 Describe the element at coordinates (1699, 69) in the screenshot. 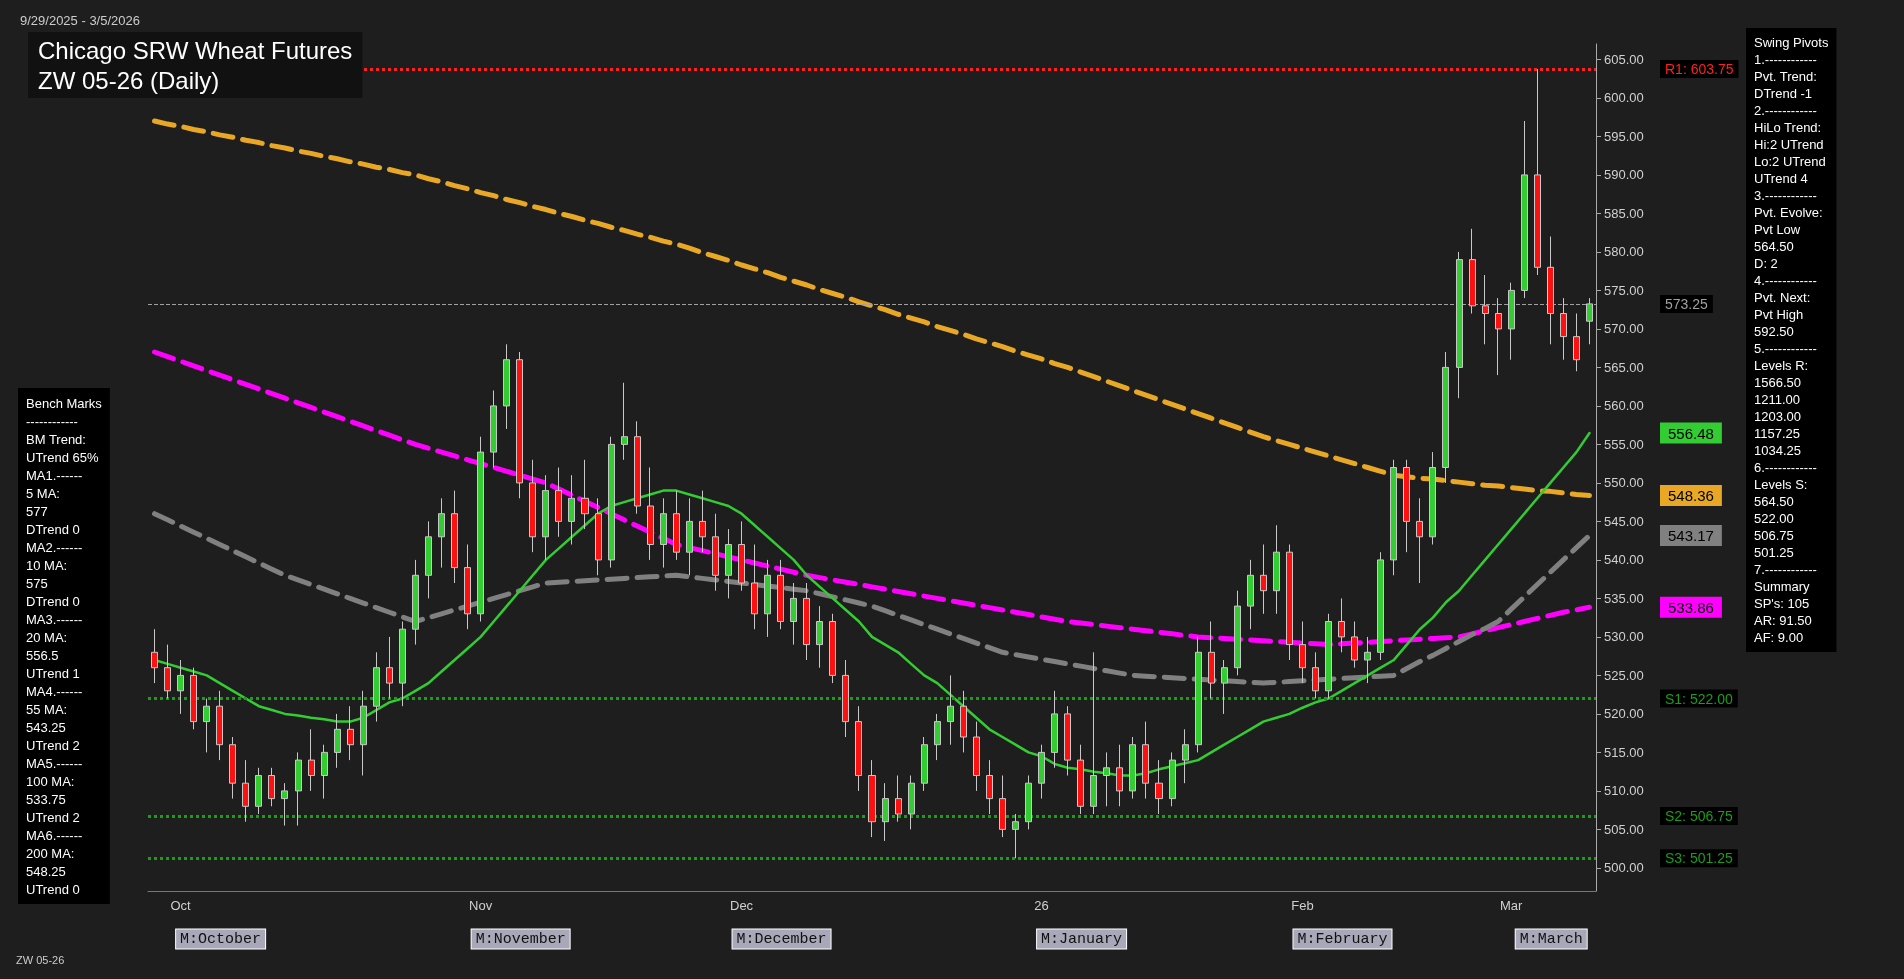

I see `ref-line-label: R1: 603.75` at that location.